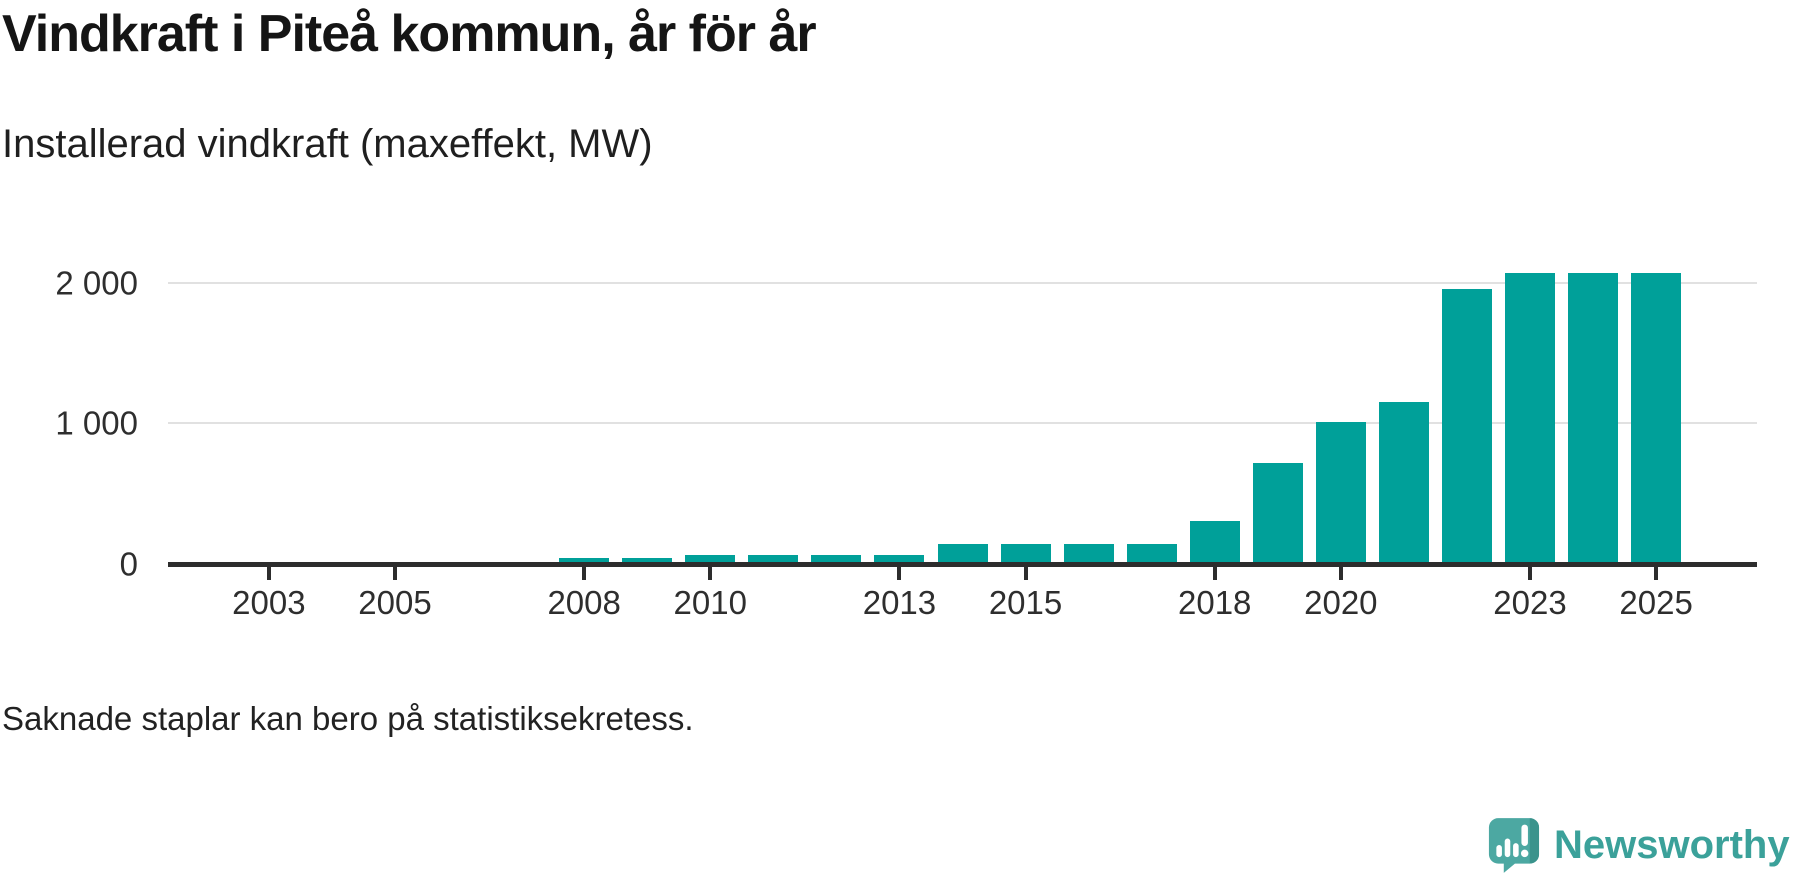 The width and height of the screenshot is (1800, 879). I want to click on bar-2010, so click(710, 559).